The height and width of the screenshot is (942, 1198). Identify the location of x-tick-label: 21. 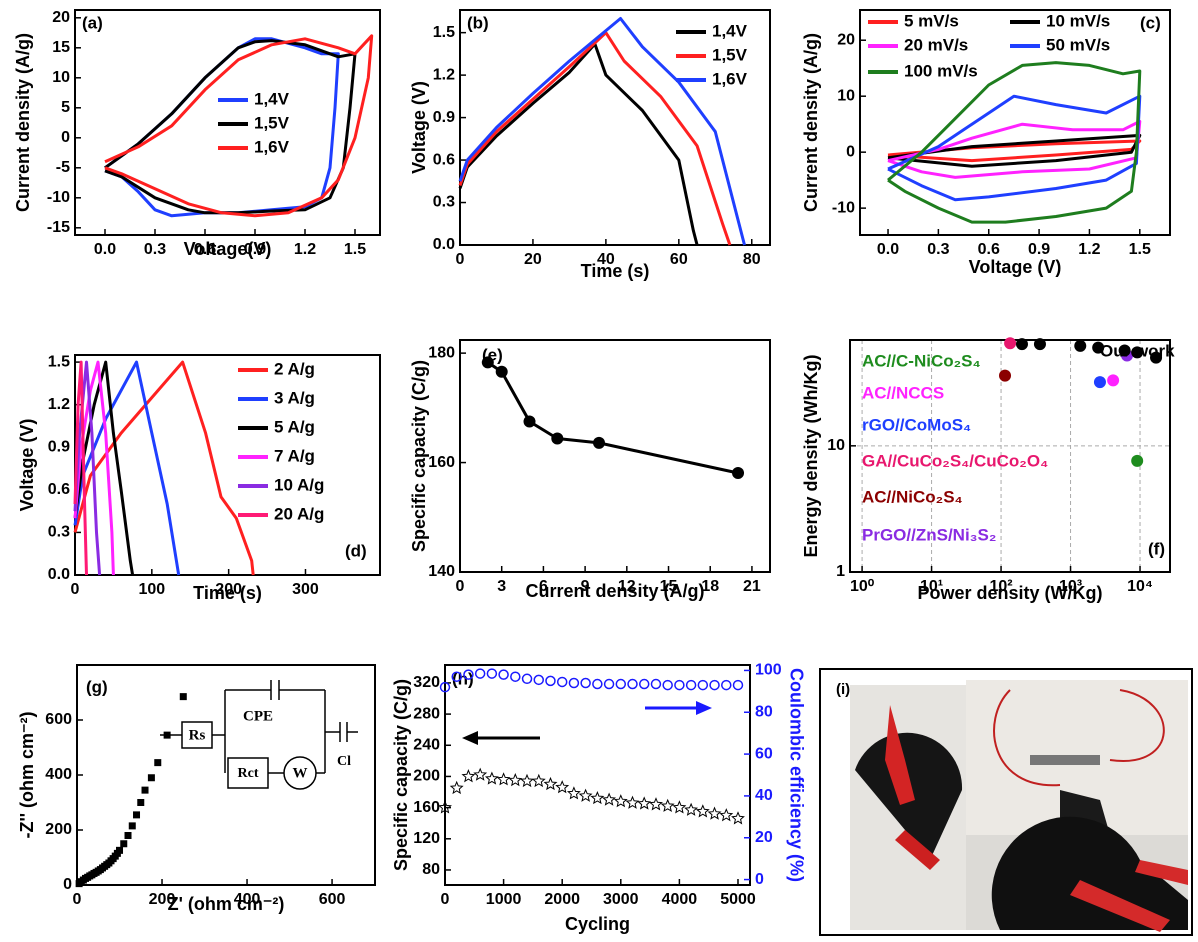
(752, 586).